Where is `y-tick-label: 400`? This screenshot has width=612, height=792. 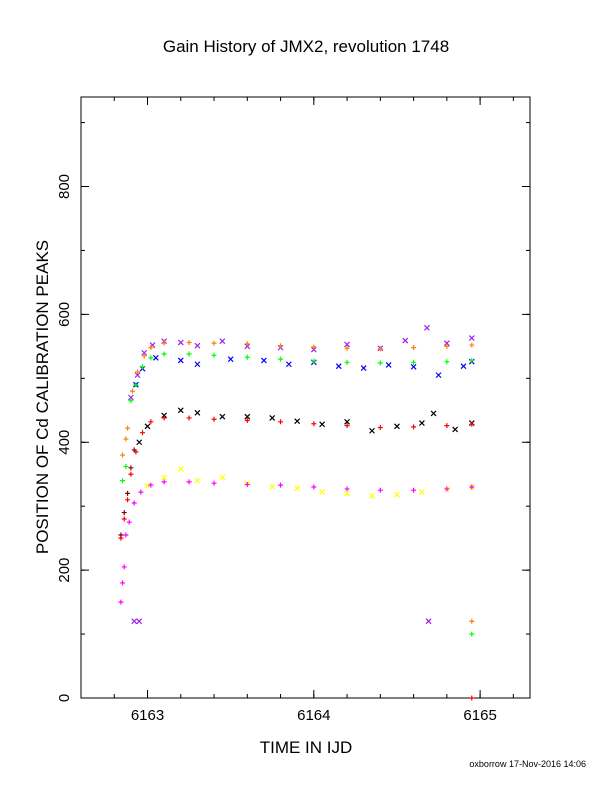
y-tick-label: 400 is located at coordinates (64, 442).